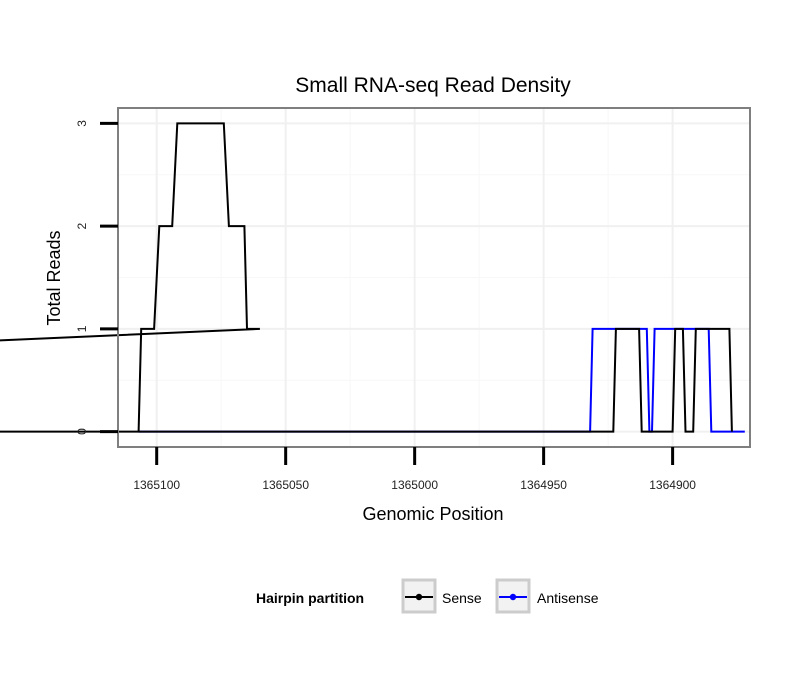 Image resolution: width=810 pixels, height=690 pixels. What do you see at coordinates (82, 225) in the screenshot?
I see `y-tick-label: 2` at bounding box center [82, 225].